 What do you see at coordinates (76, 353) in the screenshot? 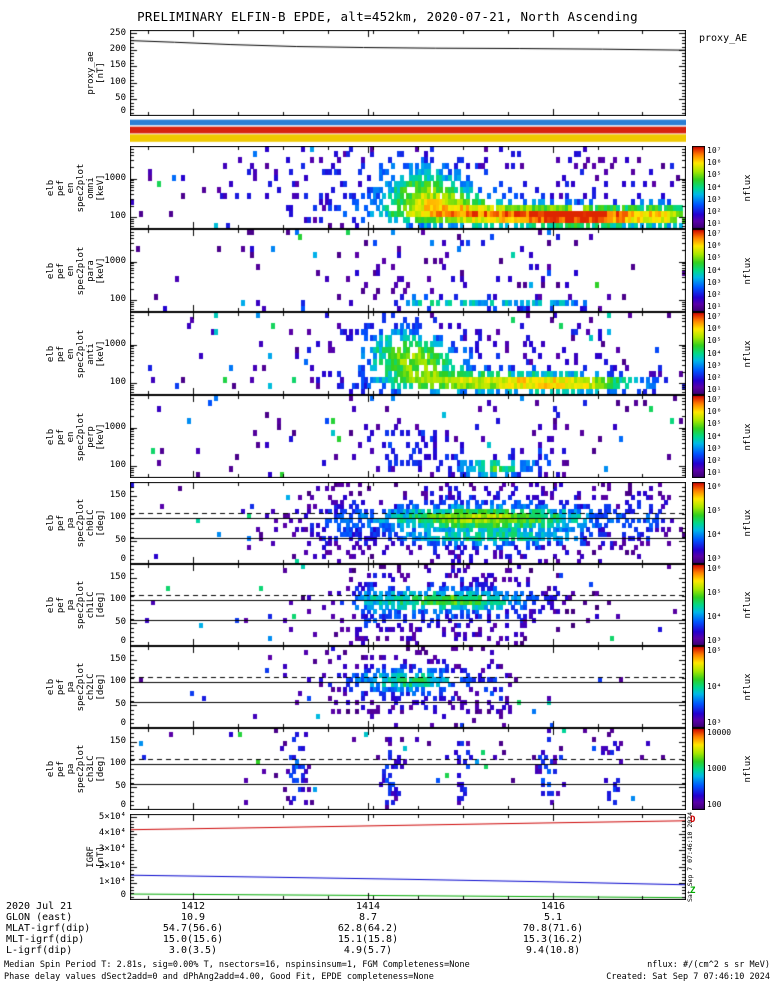
I see `axis-title-en_anti: elb pef en spec2plot anti [keV]` at bounding box center [76, 353].